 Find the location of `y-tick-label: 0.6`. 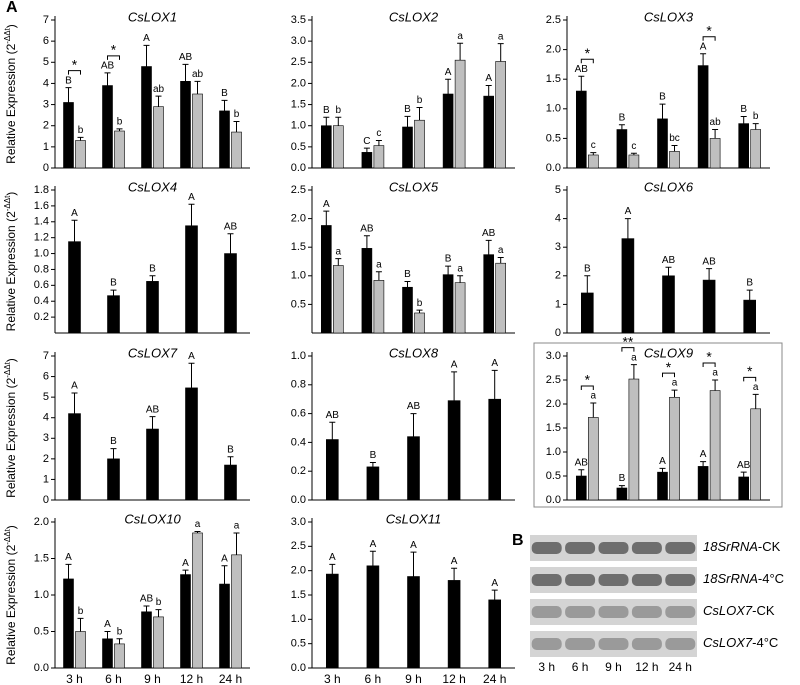

y-tick-label: 0.6 is located at coordinates (298, 414).